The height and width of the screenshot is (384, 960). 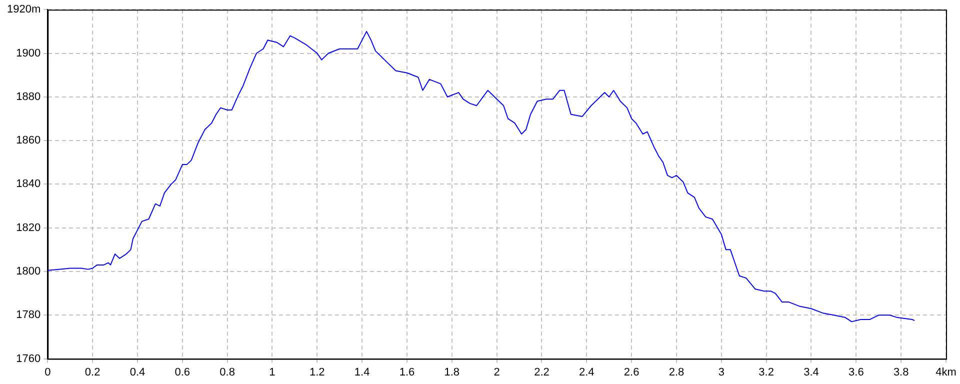 I want to click on x-tick-label: 2.8, so click(x=676, y=372).